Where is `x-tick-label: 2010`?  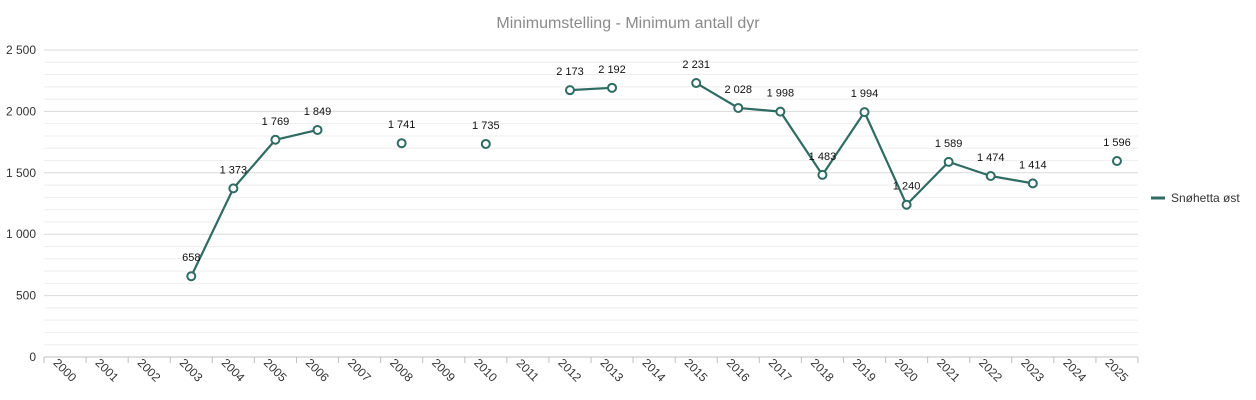
x-tick-label: 2010 is located at coordinates (485, 370).